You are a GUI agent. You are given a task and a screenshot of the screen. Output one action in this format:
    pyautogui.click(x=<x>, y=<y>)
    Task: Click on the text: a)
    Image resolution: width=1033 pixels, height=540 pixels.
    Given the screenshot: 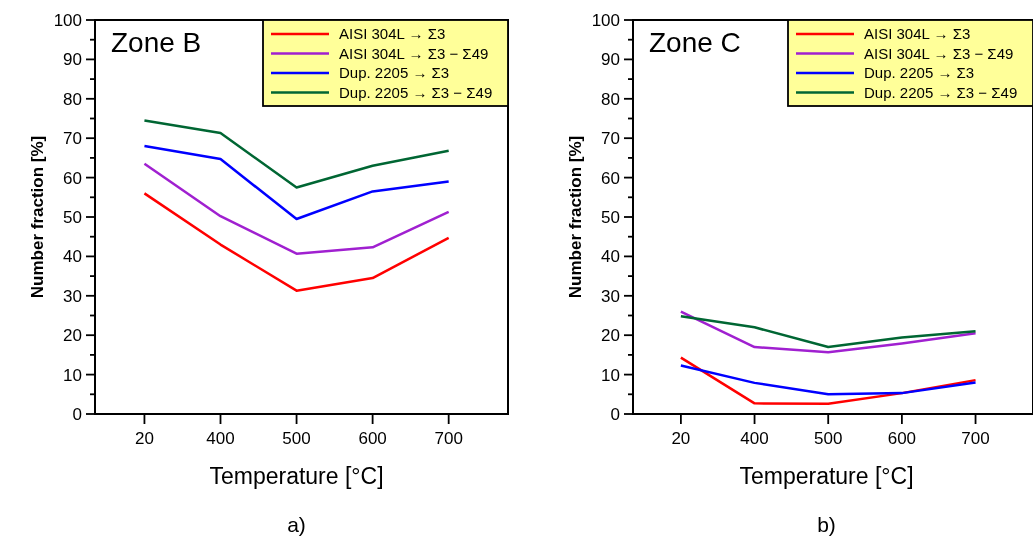 What is the action you would take?
    pyautogui.click(x=296, y=524)
    